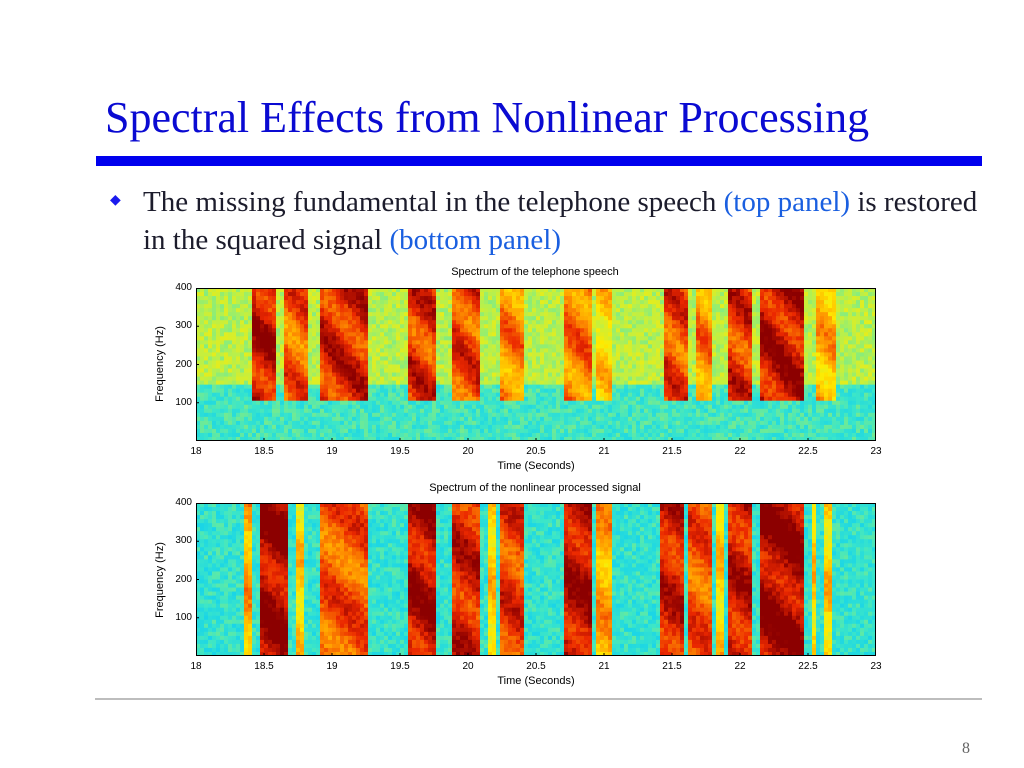 This screenshot has width=1024, height=768. What do you see at coordinates (535, 272) in the screenshot?
I see `top-panel-title: Spectrum of the telephone speech` at bounding box center [535, 272].